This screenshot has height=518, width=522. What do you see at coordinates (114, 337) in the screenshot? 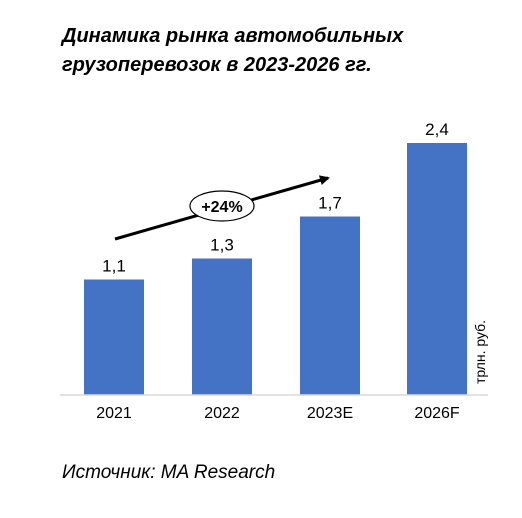
I see `bar-2021` at bounding box center [114, 337].